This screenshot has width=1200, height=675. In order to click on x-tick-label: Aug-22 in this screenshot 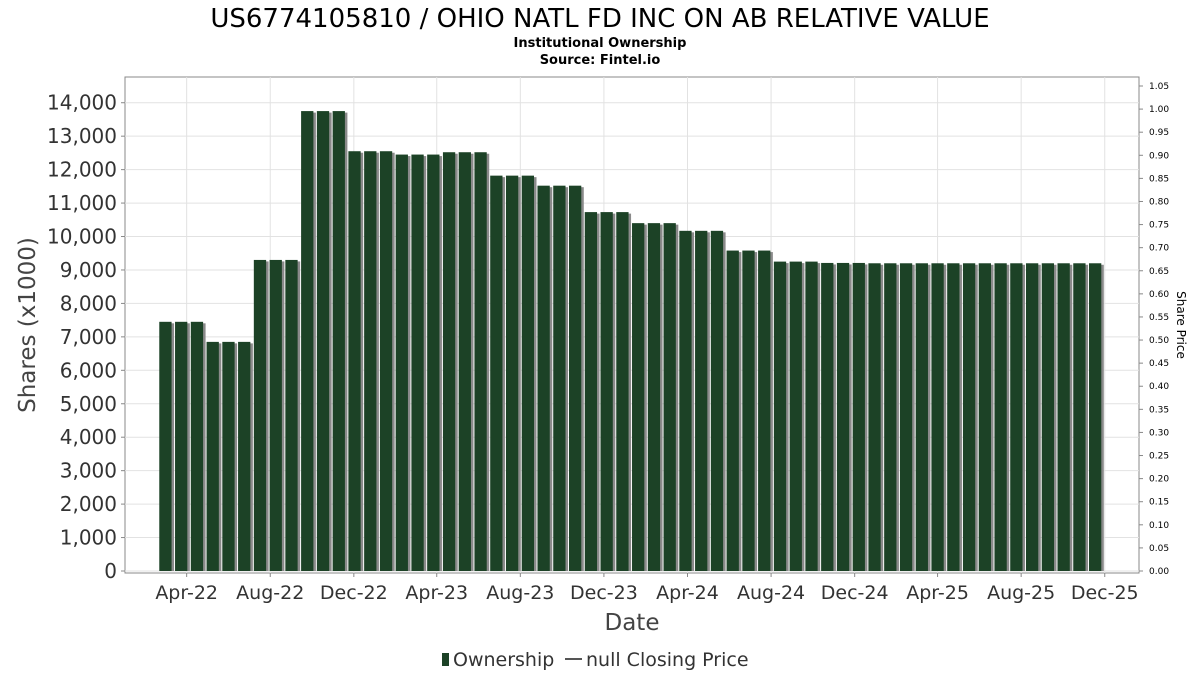, I will do `click(270, 593)`.